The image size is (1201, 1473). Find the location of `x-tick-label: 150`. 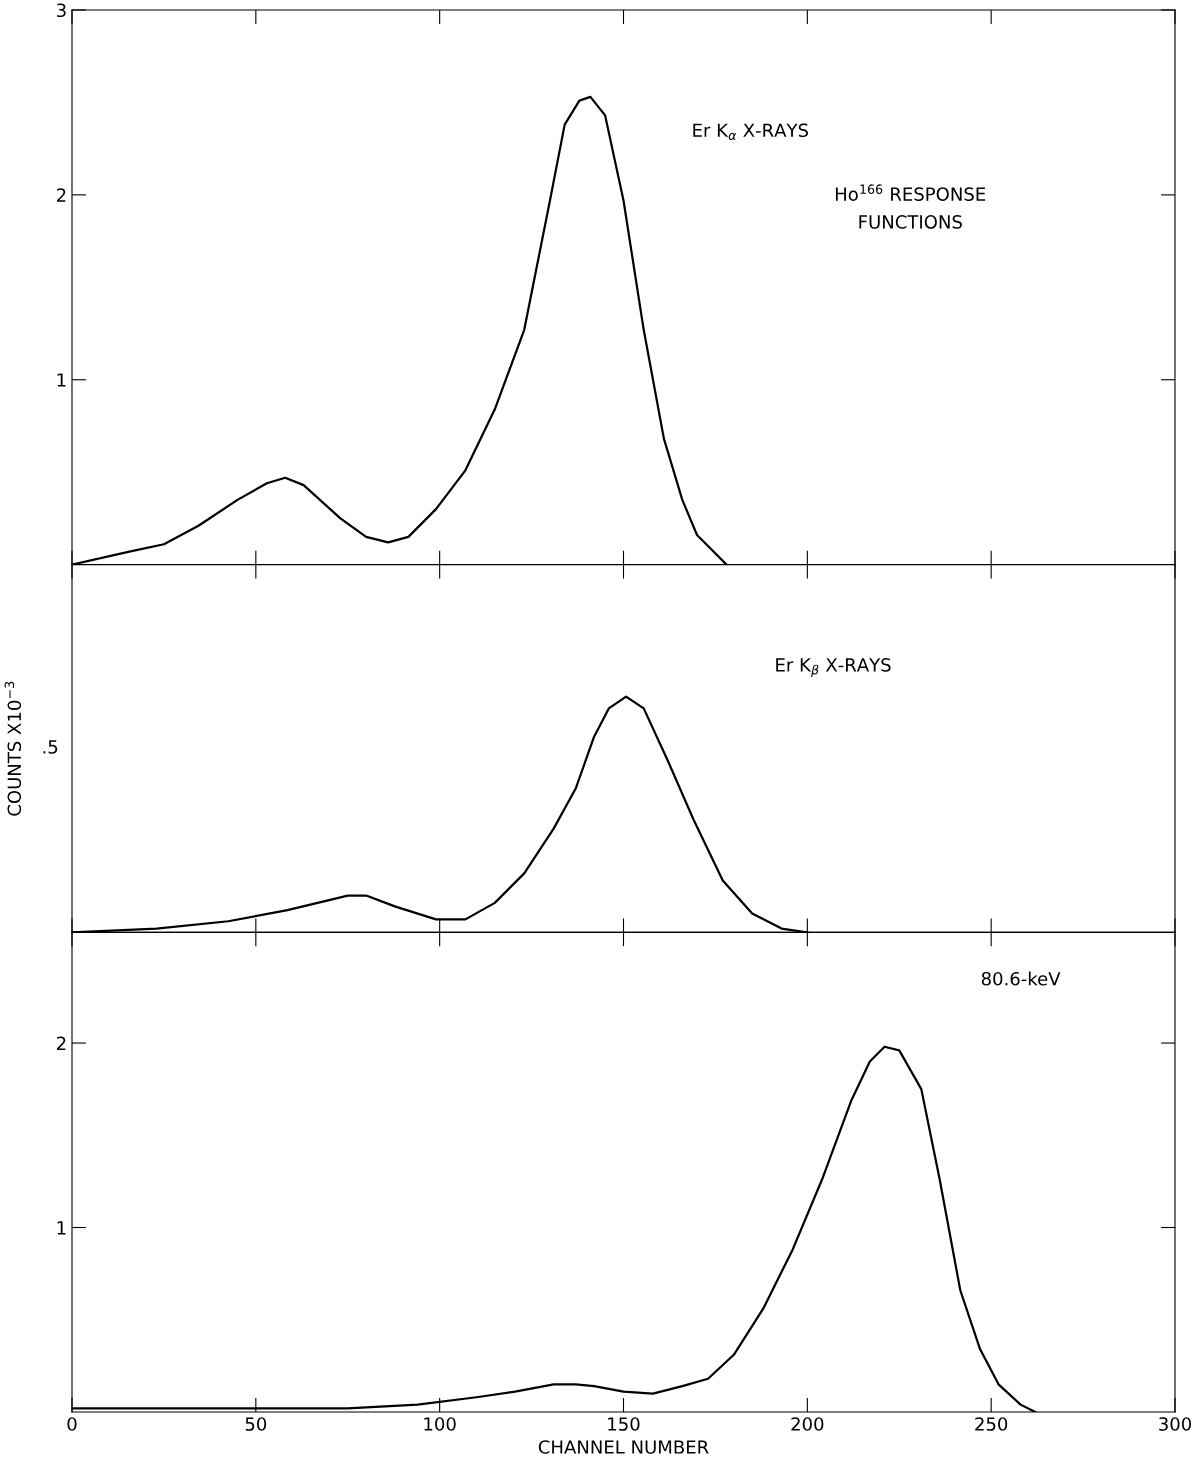

x-tick-label: 150 is located at coordinates (624, 1424).